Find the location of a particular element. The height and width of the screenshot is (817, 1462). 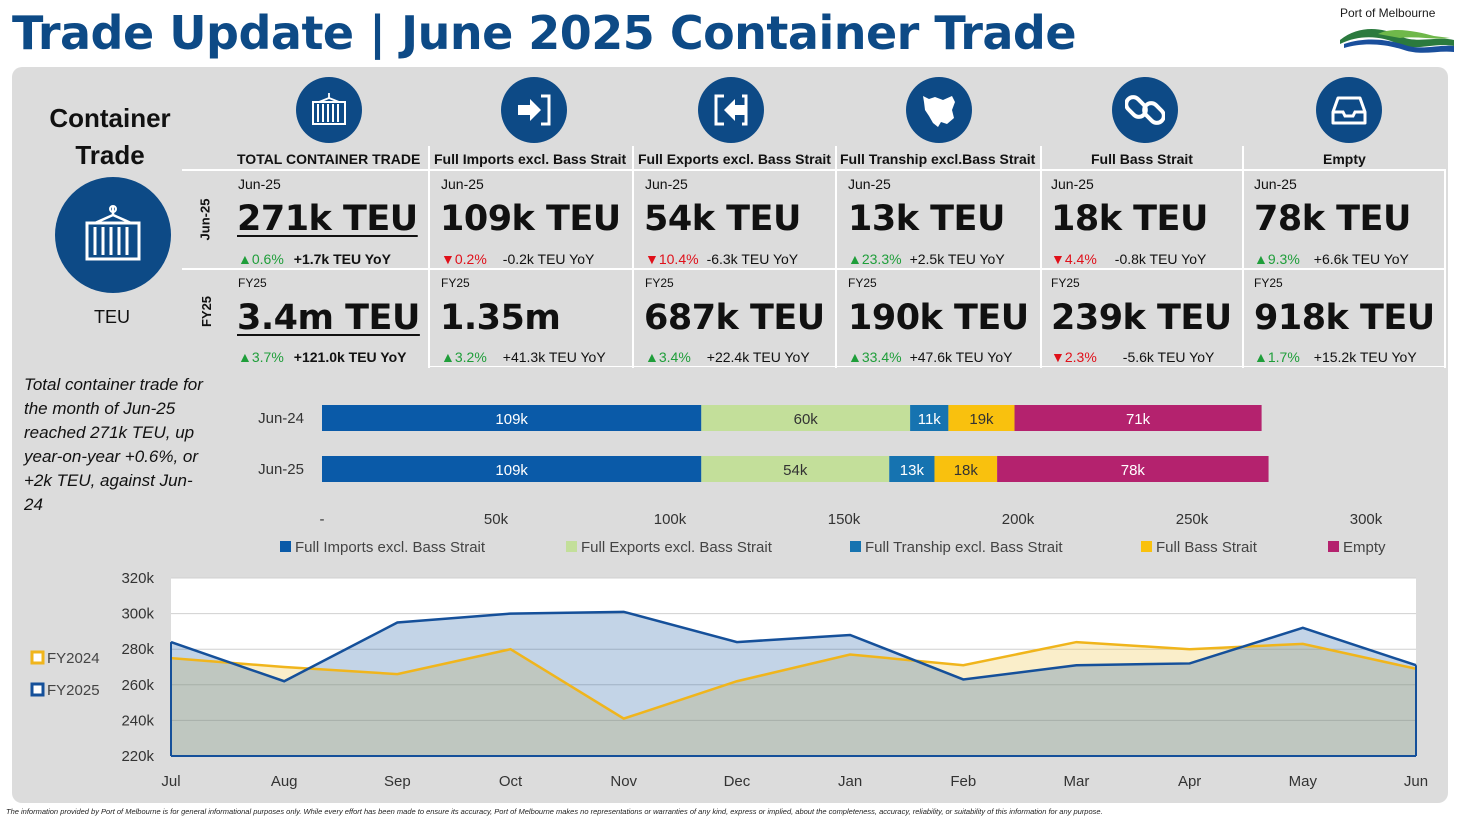

change-percent: 9.3% is located at coordinates (1283, 259).